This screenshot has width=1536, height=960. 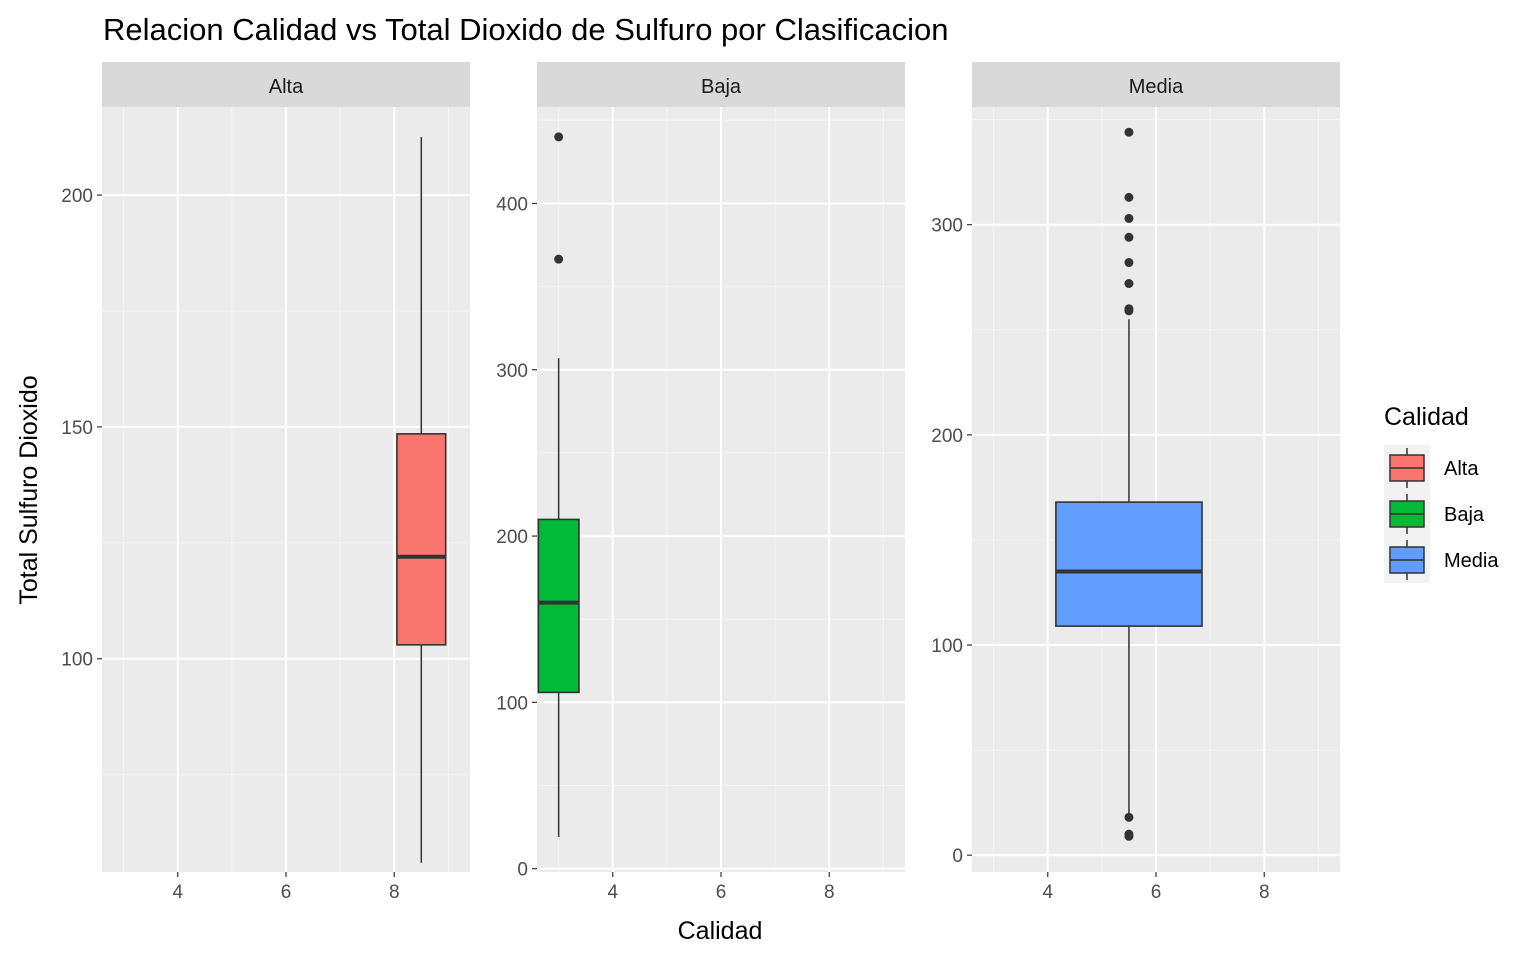 I want to click on legend-item-label: Alta, so click(x=1461, y=469).